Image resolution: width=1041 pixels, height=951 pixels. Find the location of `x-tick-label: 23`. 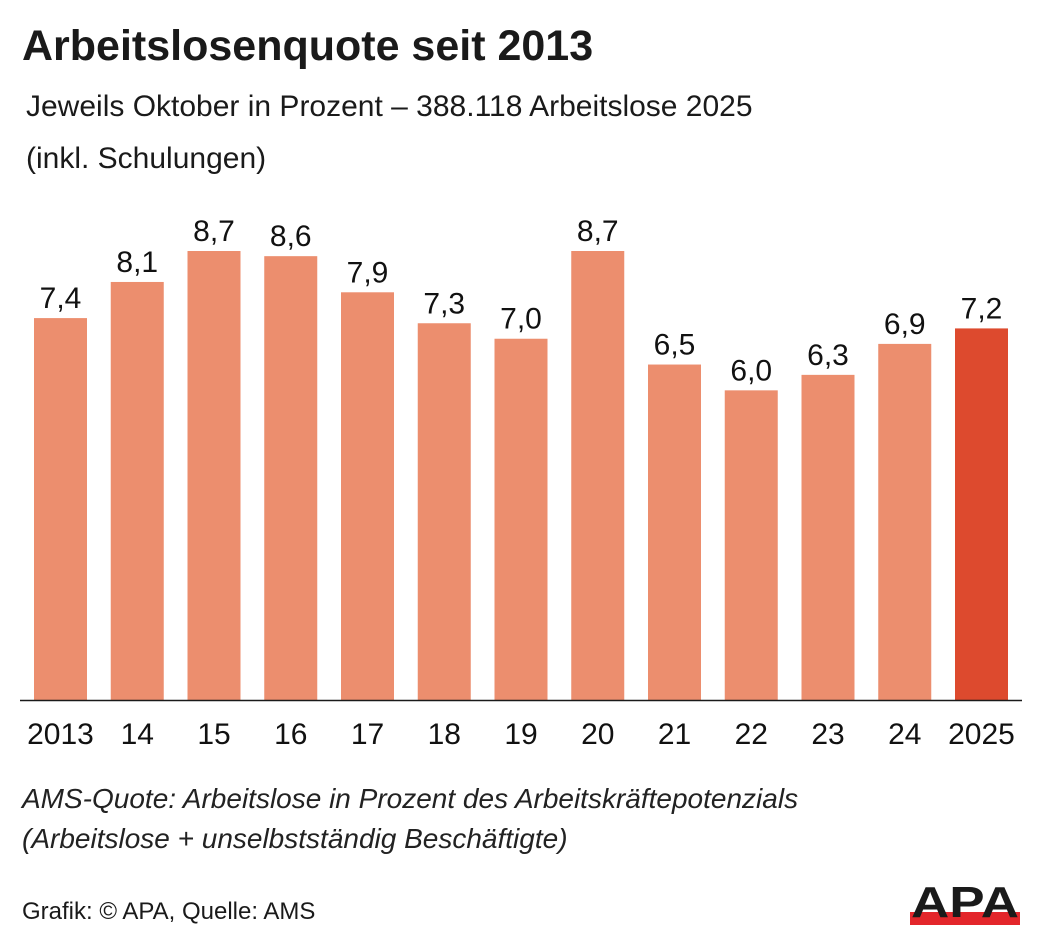

x-tick-label: 23 is located at coordinates (827, 734).